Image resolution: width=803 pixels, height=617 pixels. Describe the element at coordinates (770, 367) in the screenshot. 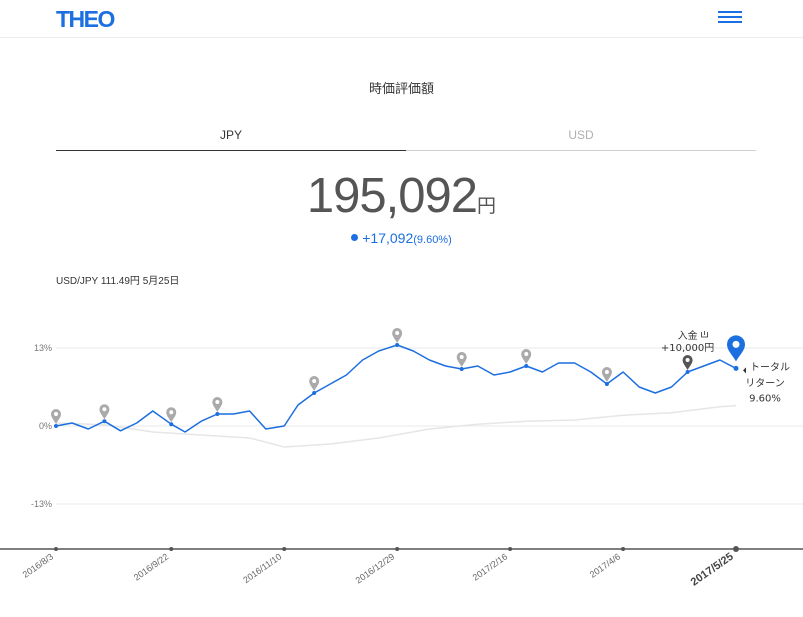

I see `total-return-label-1: トータル` at that location.